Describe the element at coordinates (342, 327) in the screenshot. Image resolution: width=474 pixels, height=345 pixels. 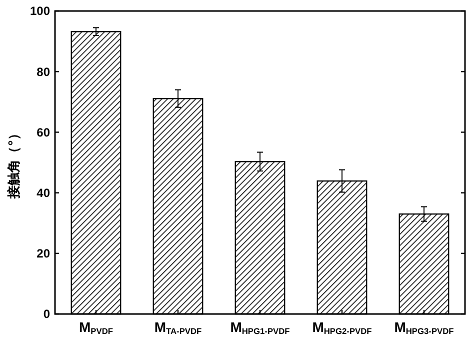
I see `x-tick-label: M$_{HPG2-PVDF}$` at that location.